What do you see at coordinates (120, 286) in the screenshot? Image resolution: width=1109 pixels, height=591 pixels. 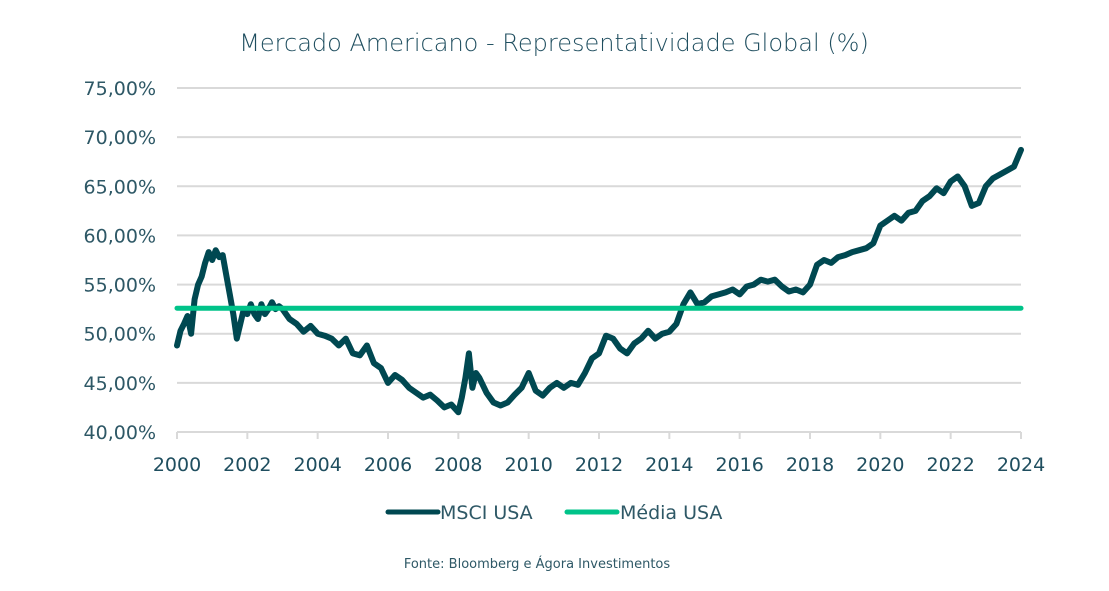 I see `y-tick-label: 55,00%` at bounding box center [120, 286].